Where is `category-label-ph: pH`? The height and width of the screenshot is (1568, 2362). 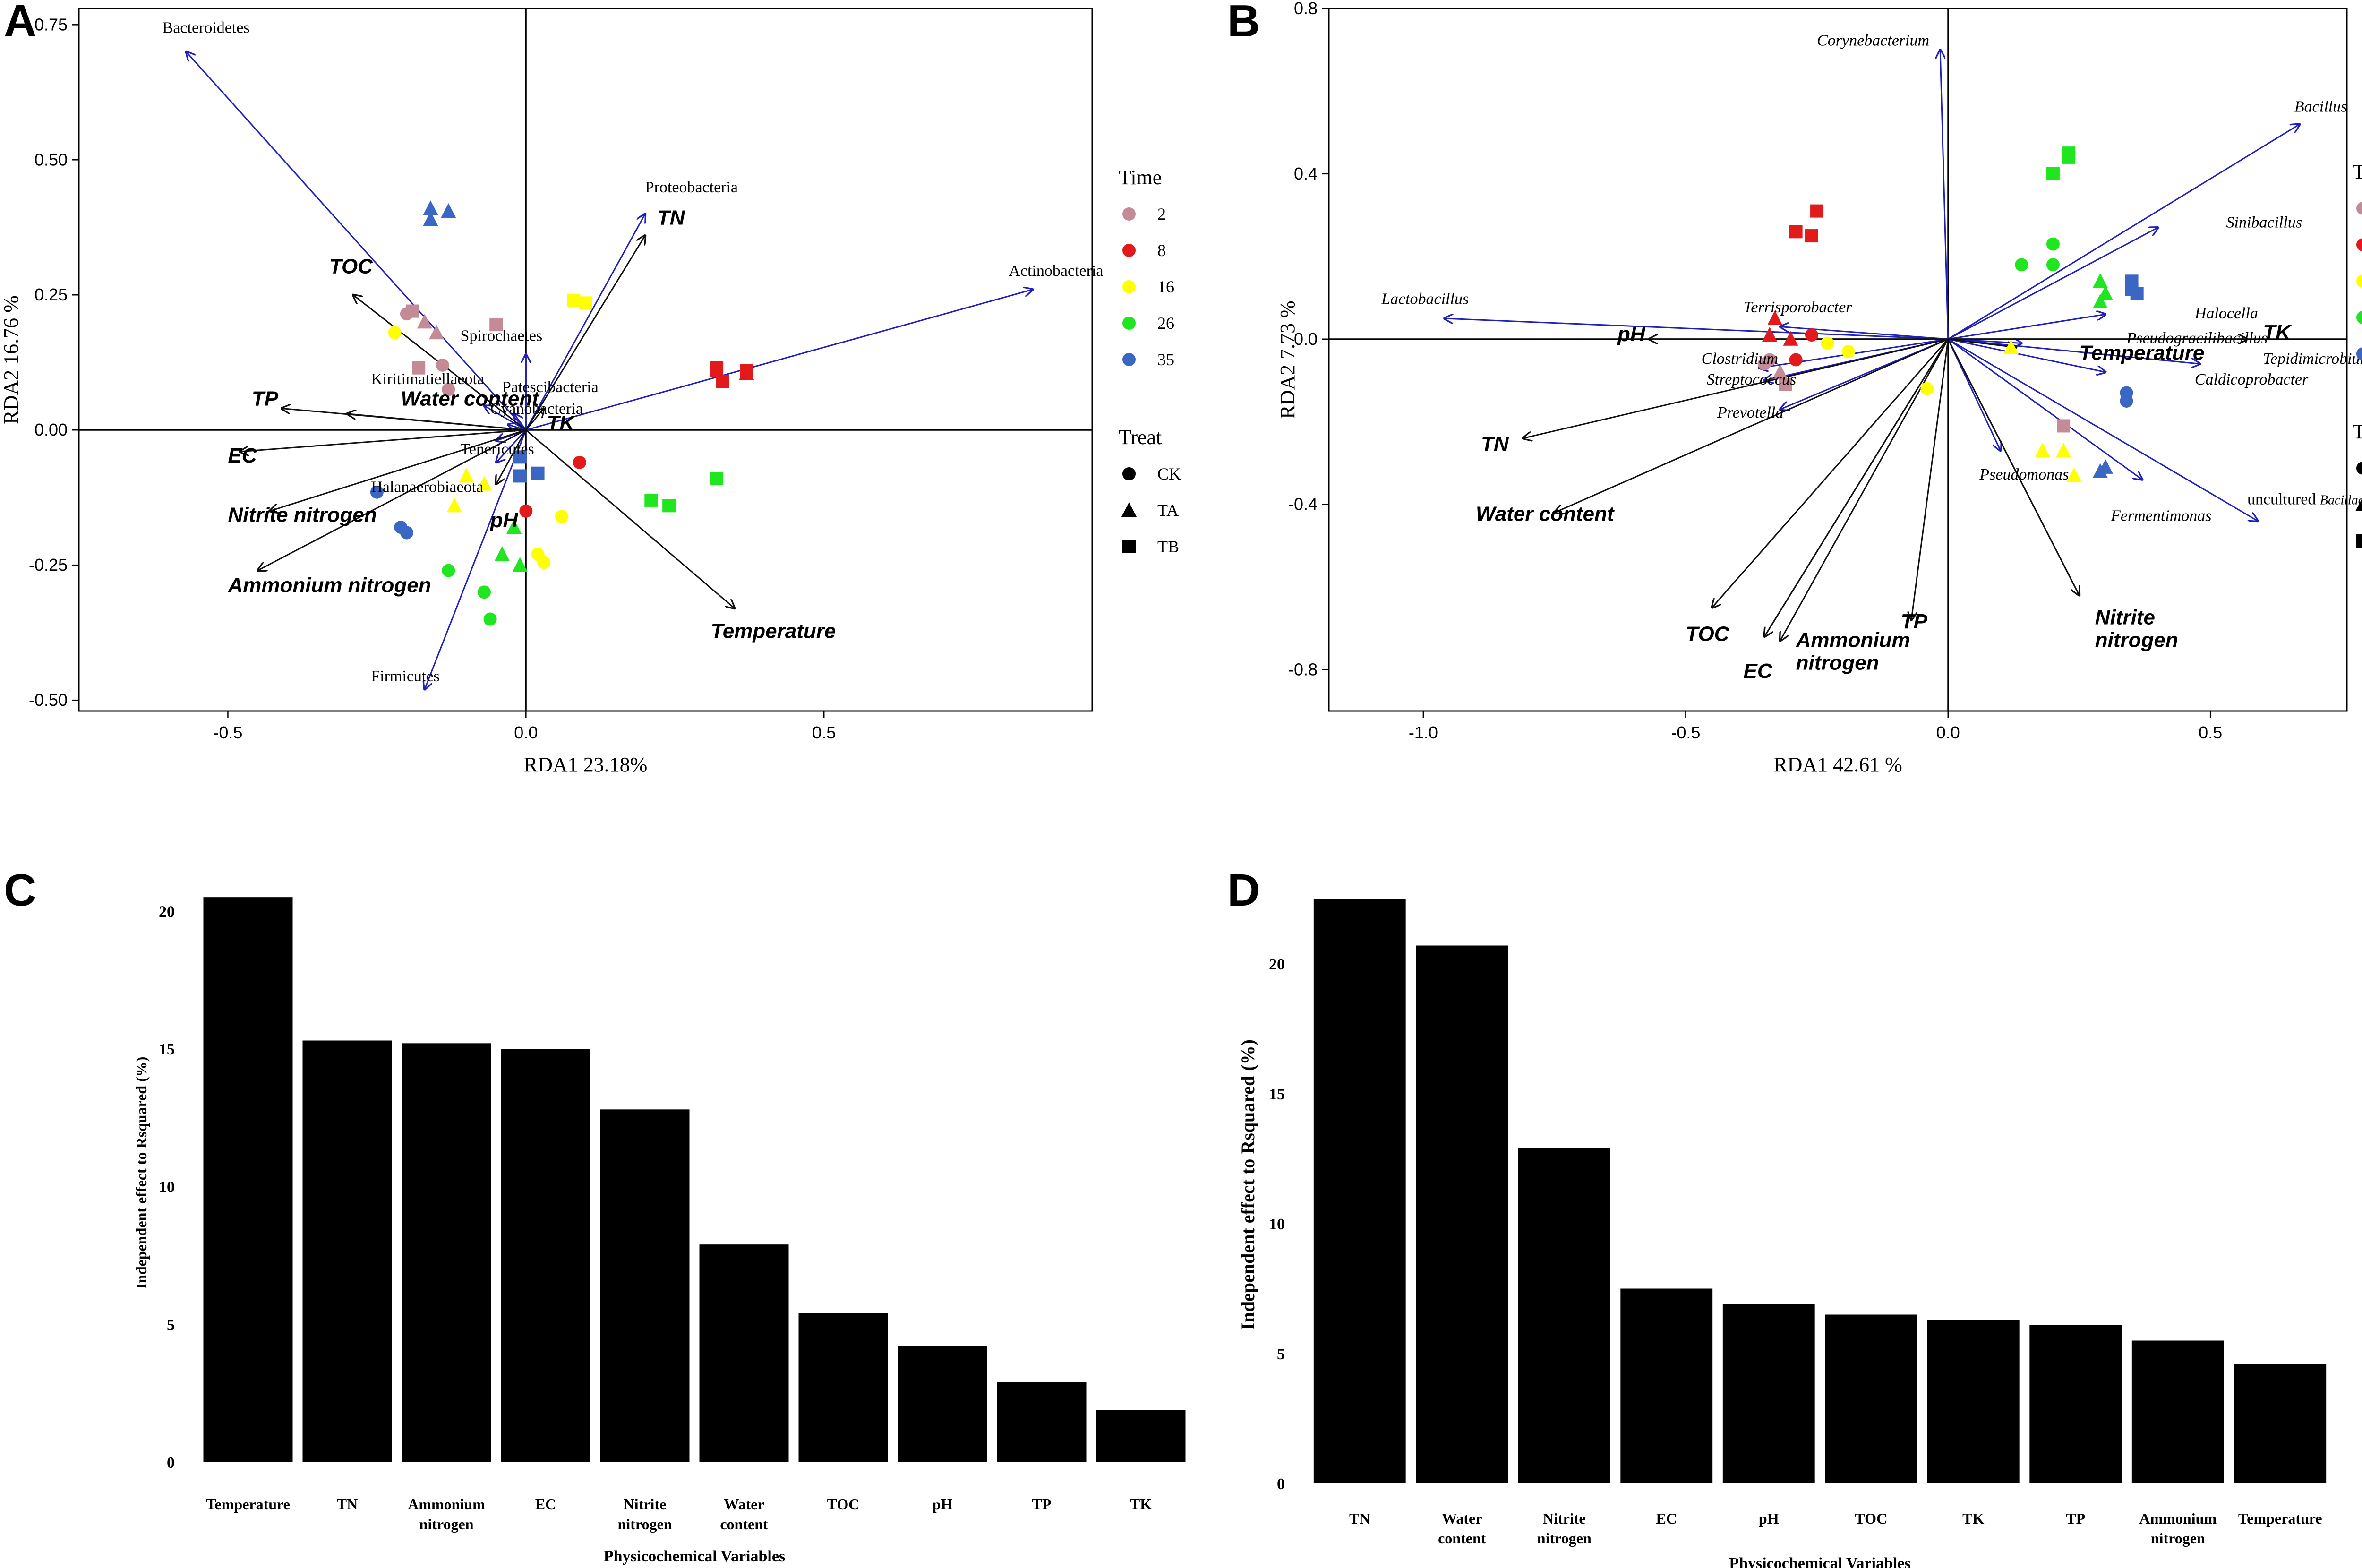
category-label-ph: pH is located at coordinates (1769, 1518).